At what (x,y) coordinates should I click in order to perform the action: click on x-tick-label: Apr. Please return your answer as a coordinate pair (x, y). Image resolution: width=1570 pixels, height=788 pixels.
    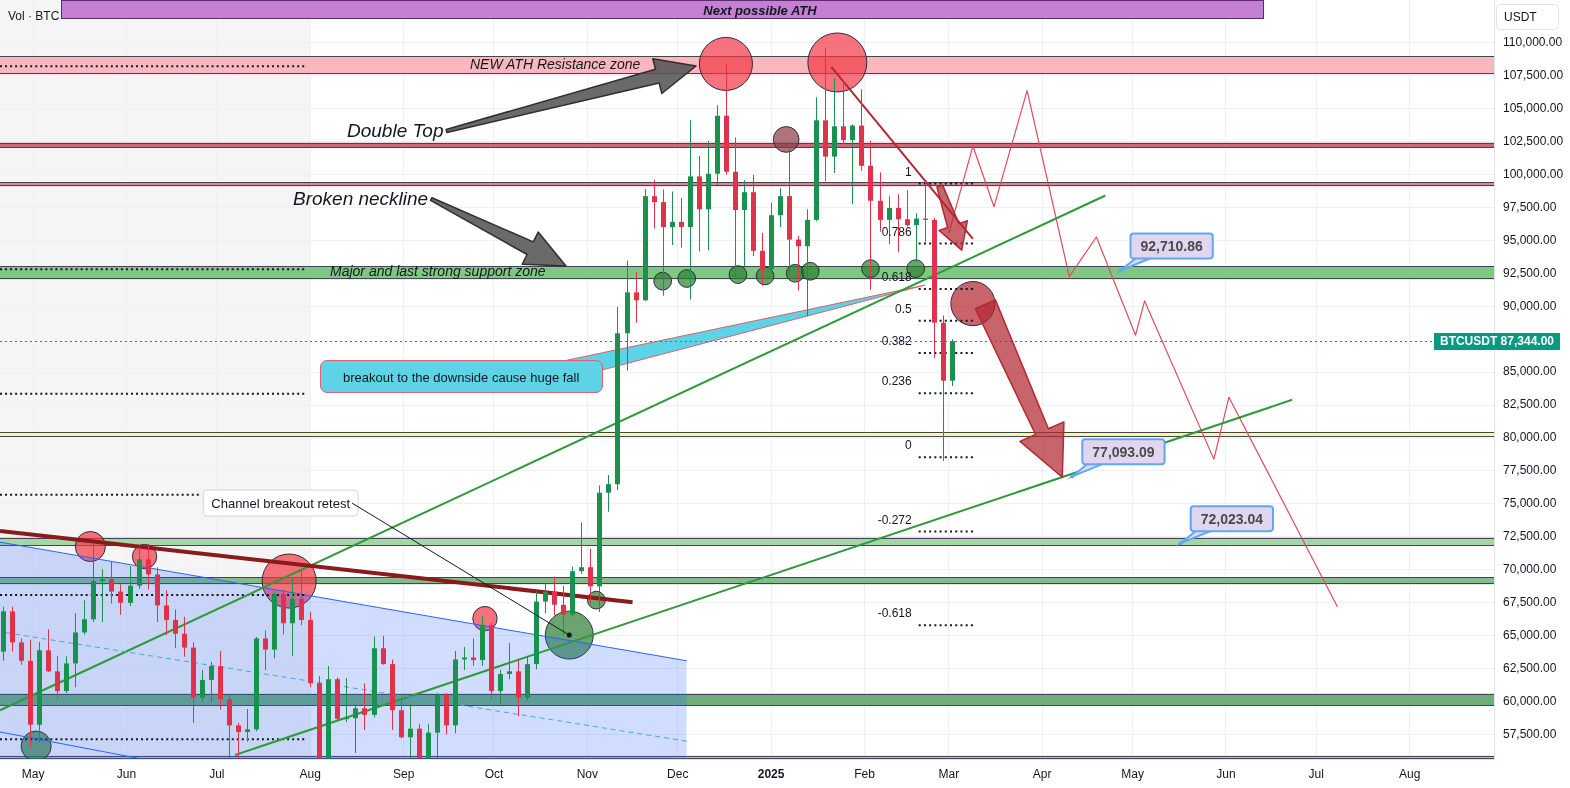
    Looking at the image, I should click on (1042, 773).